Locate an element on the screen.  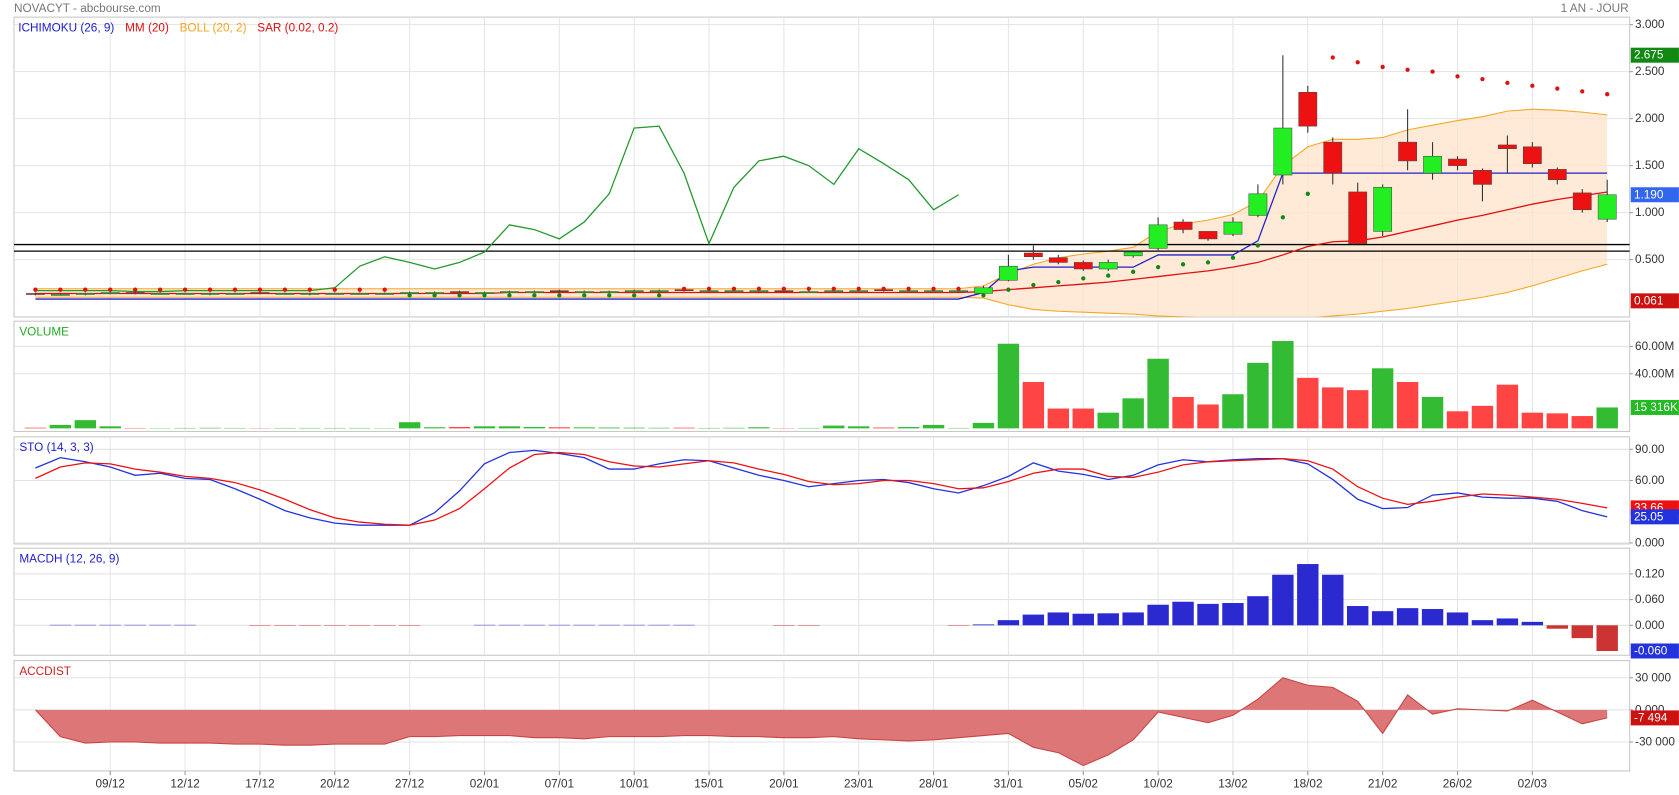
area-line is located at coordinates (821, 722).